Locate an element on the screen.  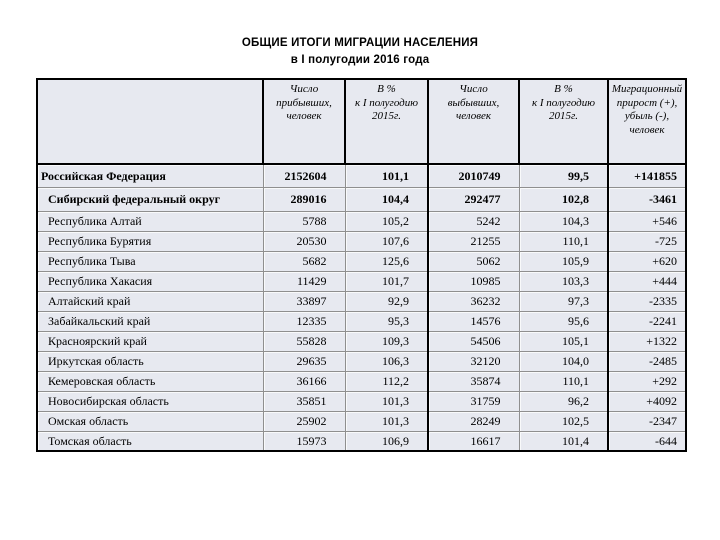
departures-percent-cell: 104,3 is located at coordinates (563, 221).